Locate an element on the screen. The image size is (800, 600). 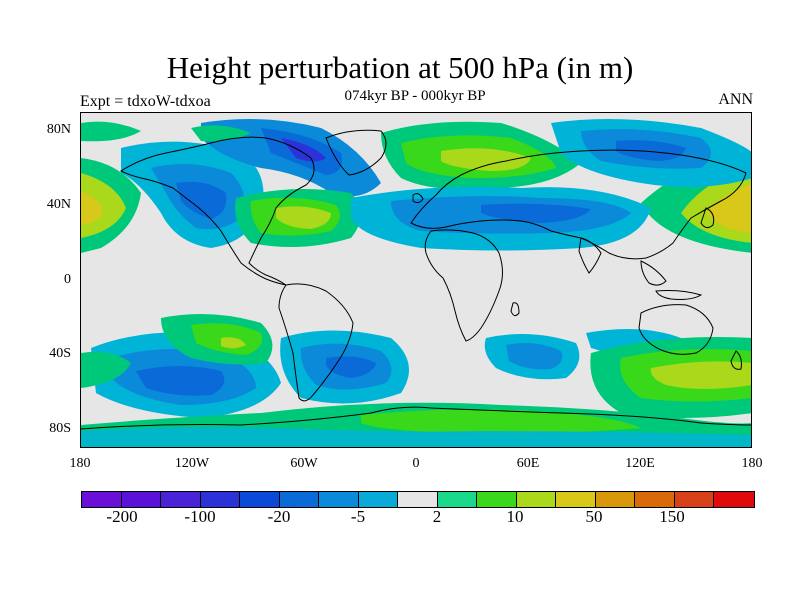
x-tick-label: 60W is located at coordinates (304, 463).